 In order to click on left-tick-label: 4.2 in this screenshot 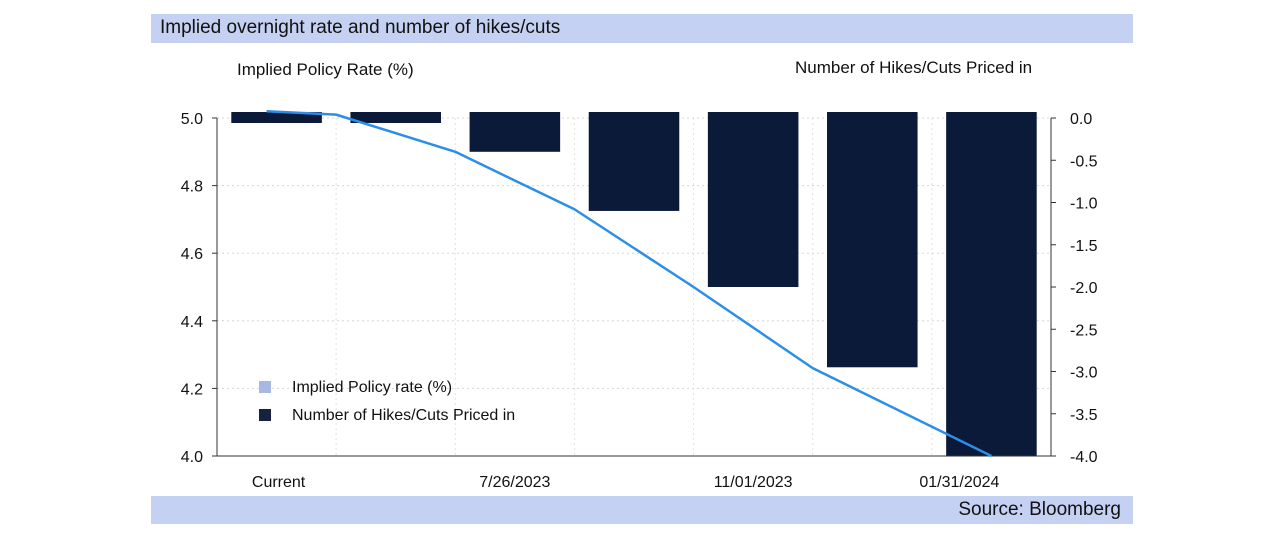, I will do `click(192, 389)`.